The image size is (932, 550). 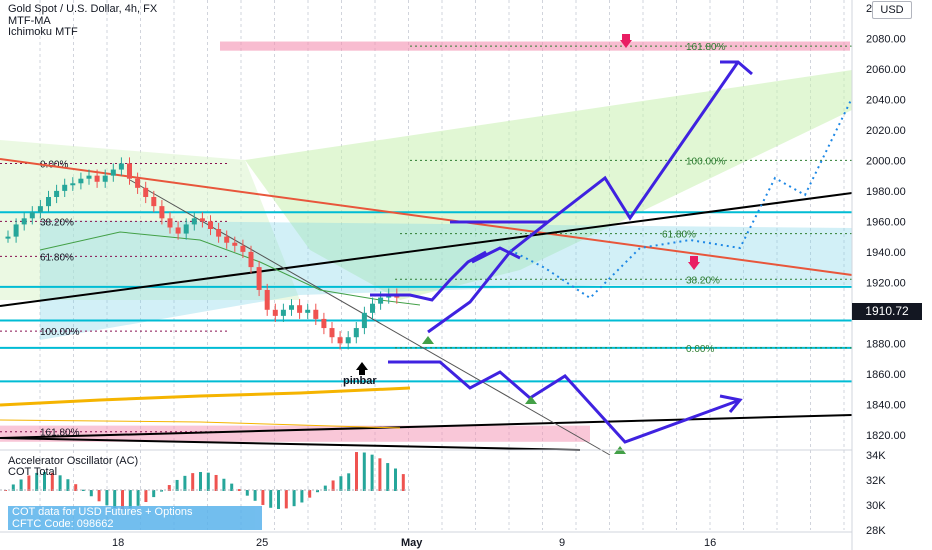 What do you see at coordinates (118, 543) in the screenshot?
I see `time-tick-label: 18` at bounding box center [118, 543].